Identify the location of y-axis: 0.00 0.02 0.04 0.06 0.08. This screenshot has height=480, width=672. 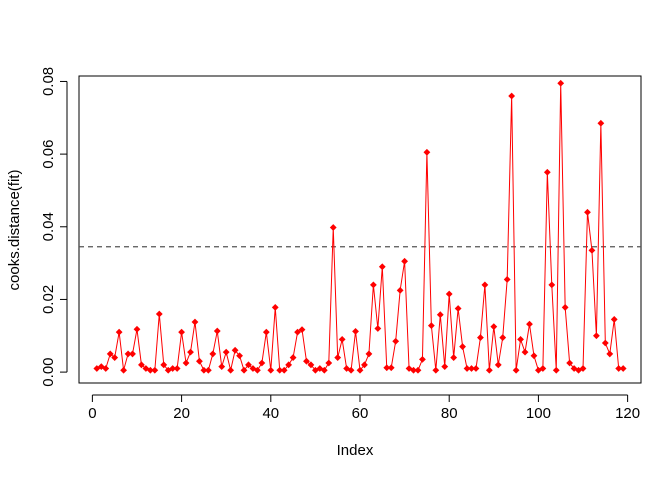
(54, 227).